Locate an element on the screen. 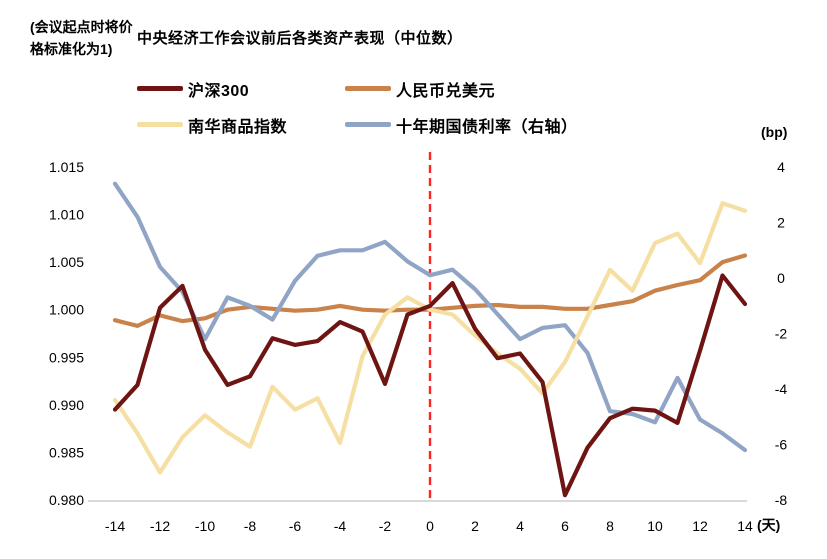  left-axis-tick-label: 1.000 is located at coordinates (66, 310).